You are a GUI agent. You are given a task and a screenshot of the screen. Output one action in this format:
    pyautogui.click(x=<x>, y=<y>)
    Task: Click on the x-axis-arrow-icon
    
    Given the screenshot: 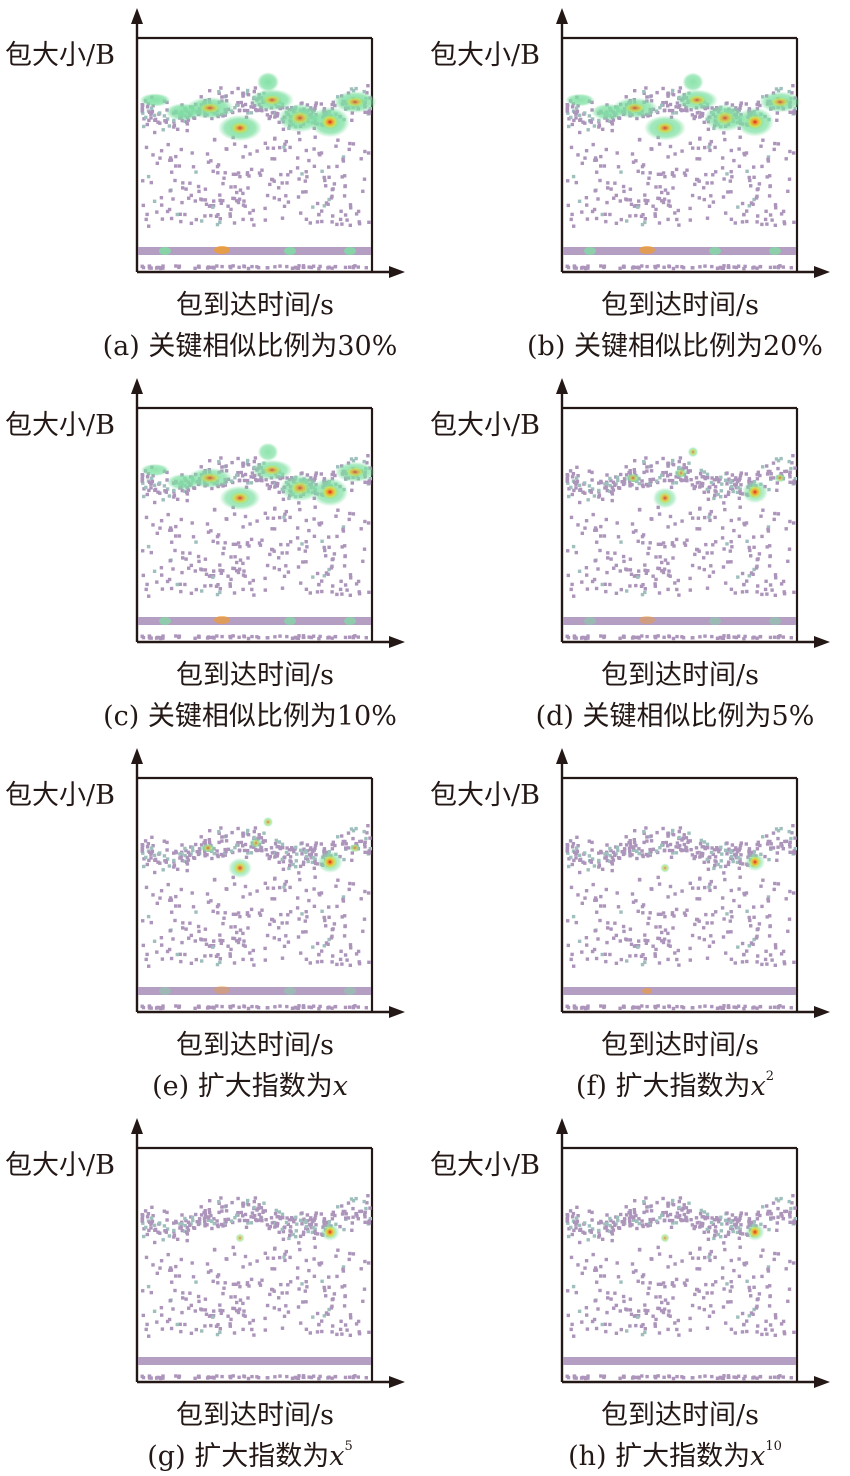 What is the action you would take?
    pyautogui.click(x=397, y=1012)
    